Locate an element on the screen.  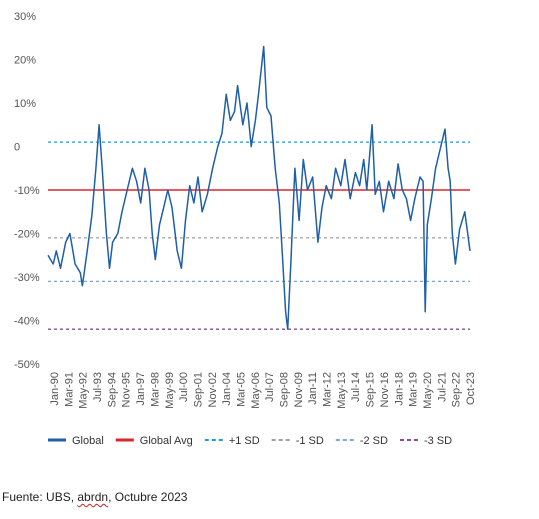
x-tick-label: Nov-09 is located at coordinates (299, 389).